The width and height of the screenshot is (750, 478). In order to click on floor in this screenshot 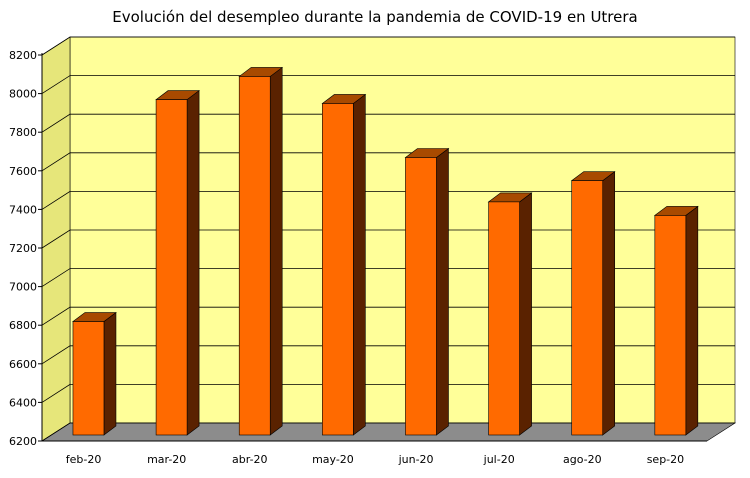, I will do `click(388, 432)`.